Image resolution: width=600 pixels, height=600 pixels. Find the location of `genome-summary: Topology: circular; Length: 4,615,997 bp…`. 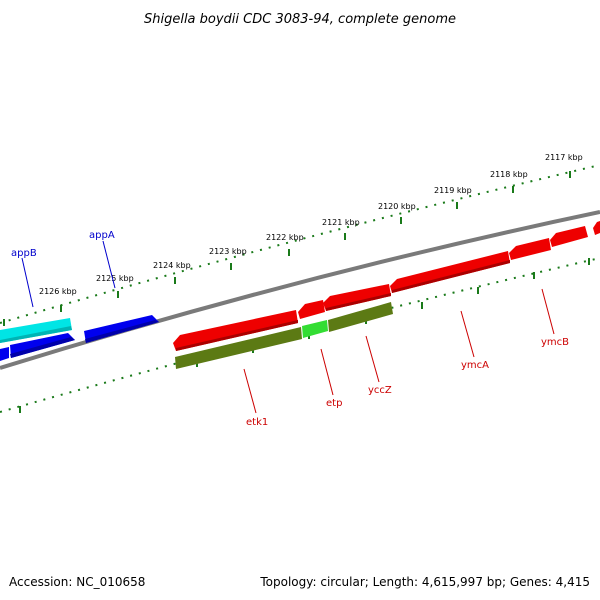

genome-summary: Topology: circular; Length: 4,615,997 bp… is located at coordinates (424, 582).